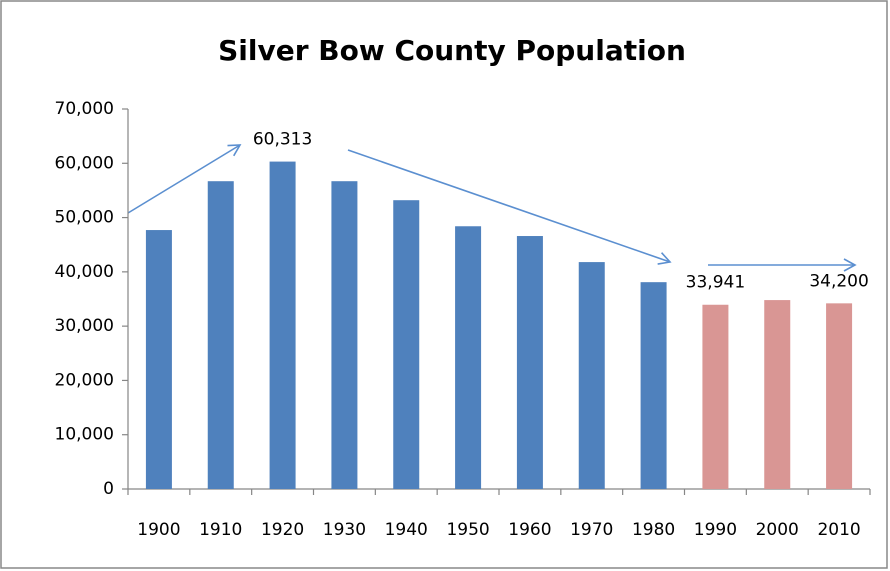 The height and width of the screenshot is (571, 890). What do you see at coordinates (715, 283) in the screenshot?
I see `data-label: 33,941` at bounding box center [715, 283].